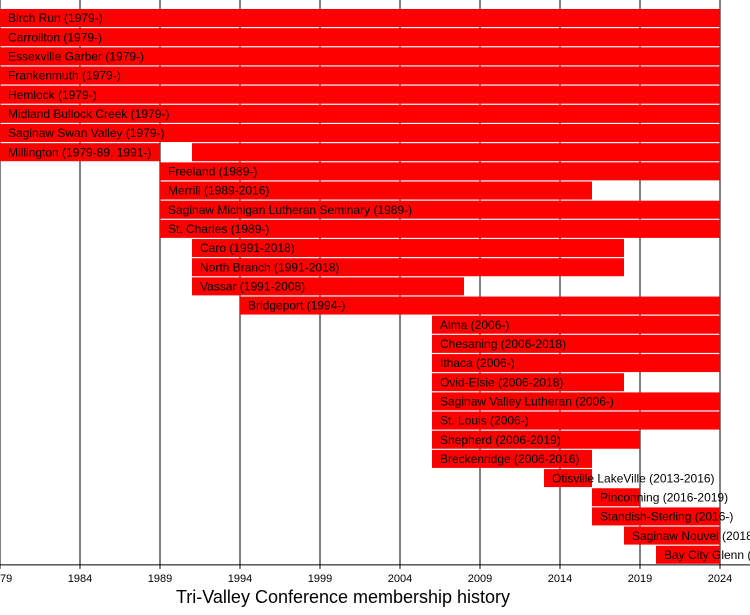 This screenshot has width=750, height=615. I want to click on chart-title: Tri-Valley Conference membership history, so click(343, 597).